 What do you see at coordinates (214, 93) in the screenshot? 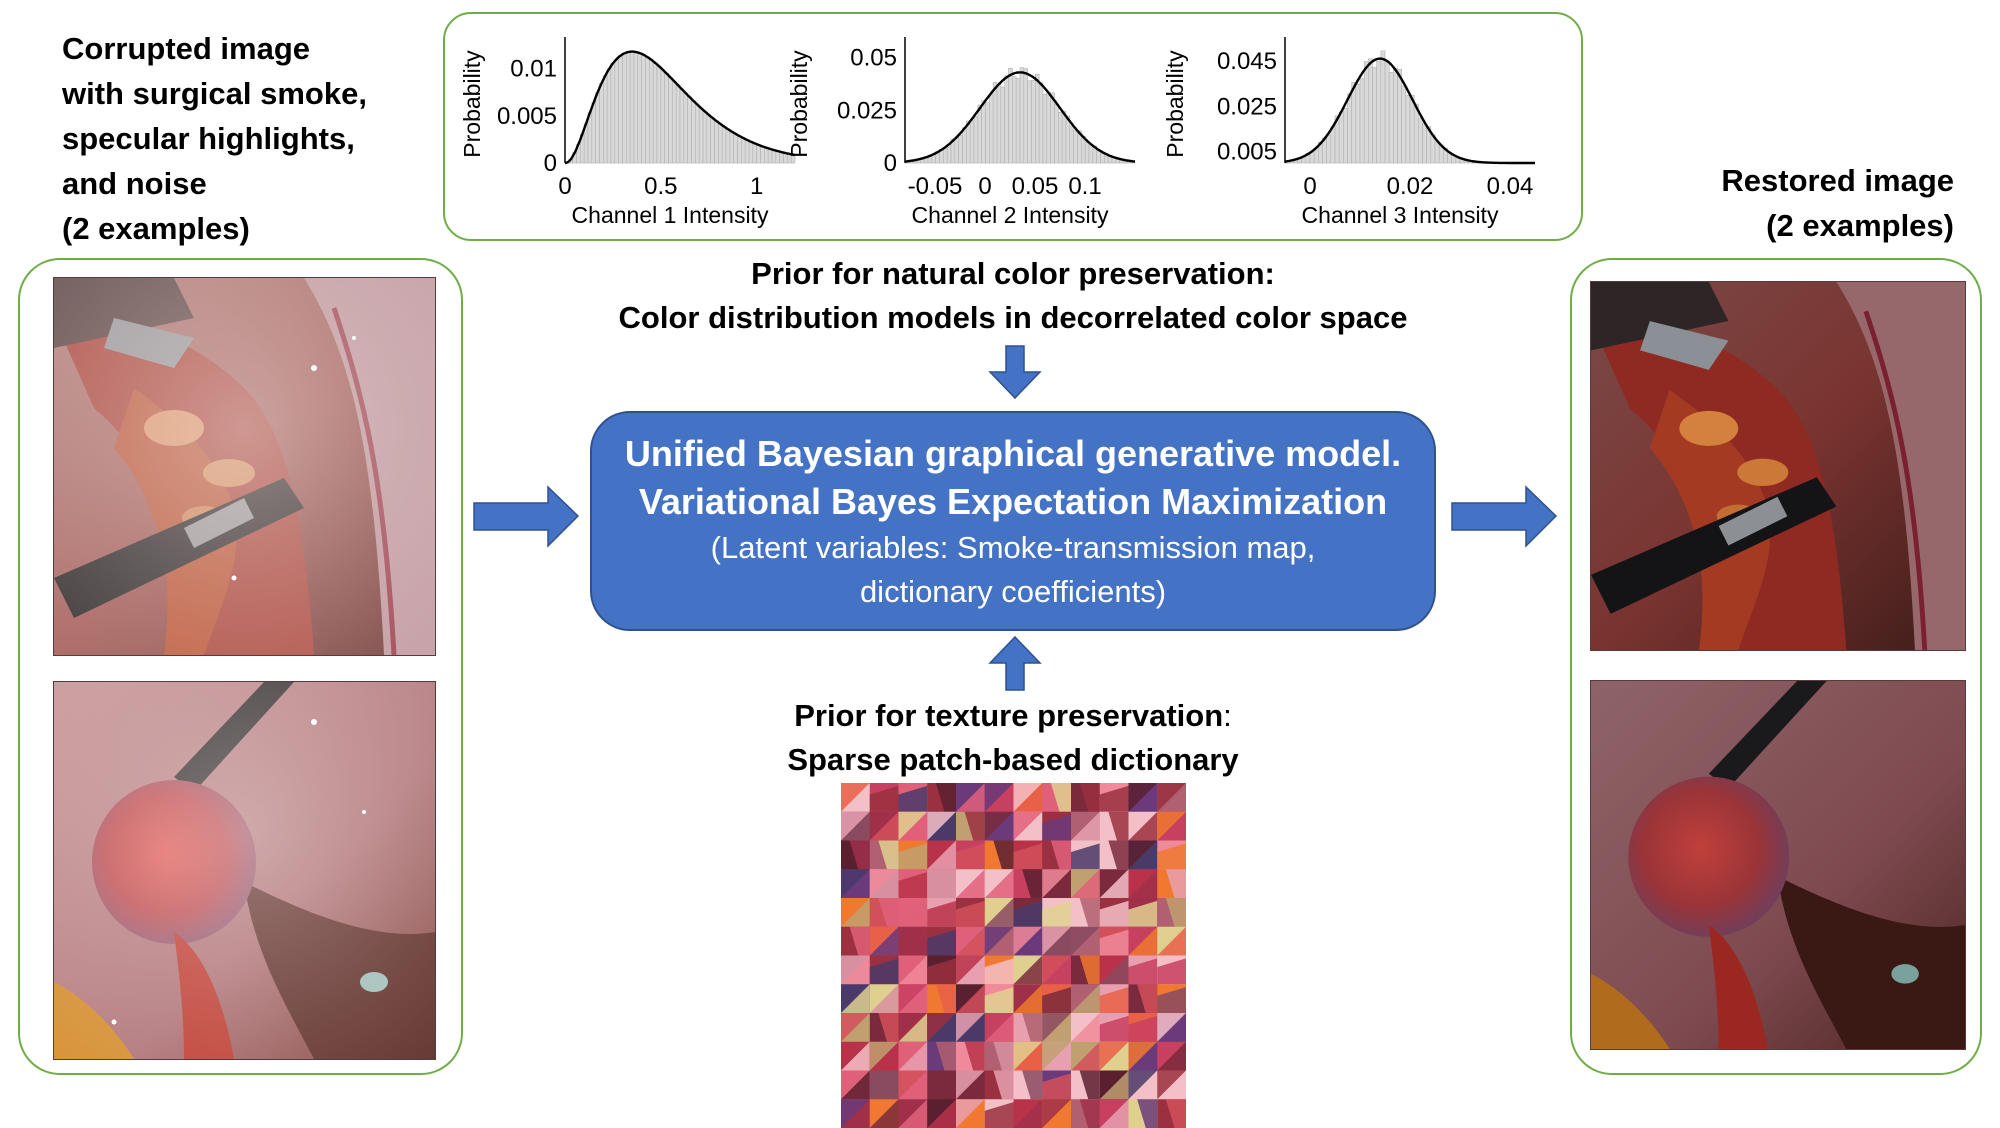
I see `input-heading-line: with surgical smoke,` at bounding box center [214, 93].